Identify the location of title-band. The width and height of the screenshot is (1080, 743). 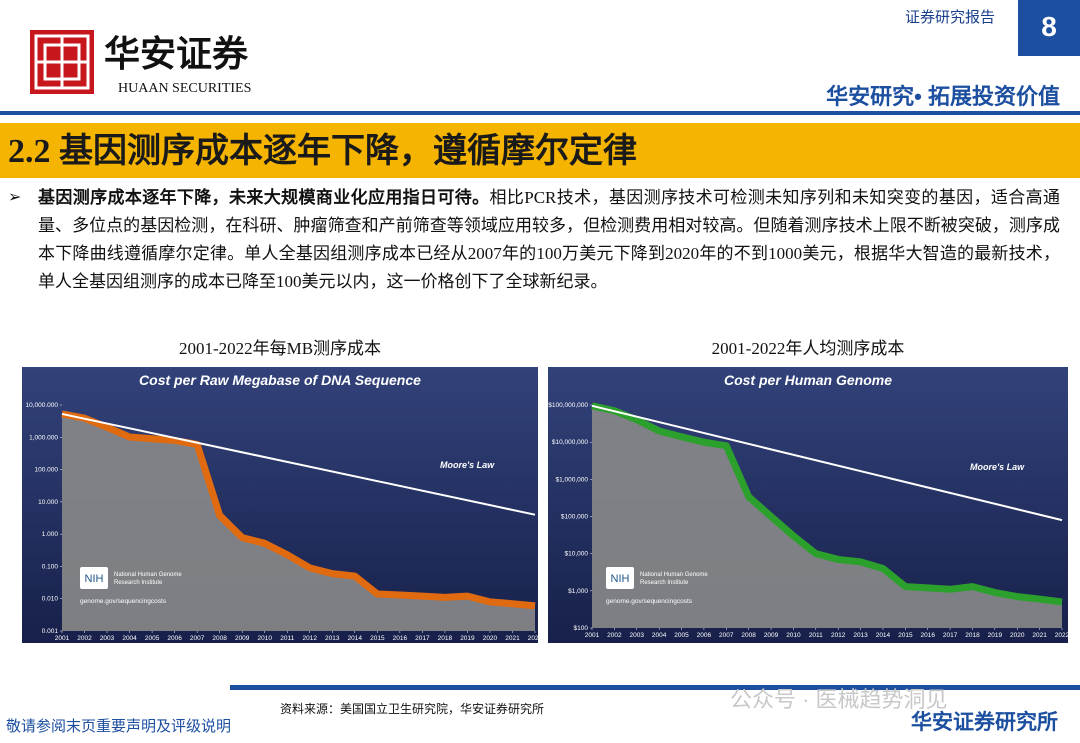
(540, 150).